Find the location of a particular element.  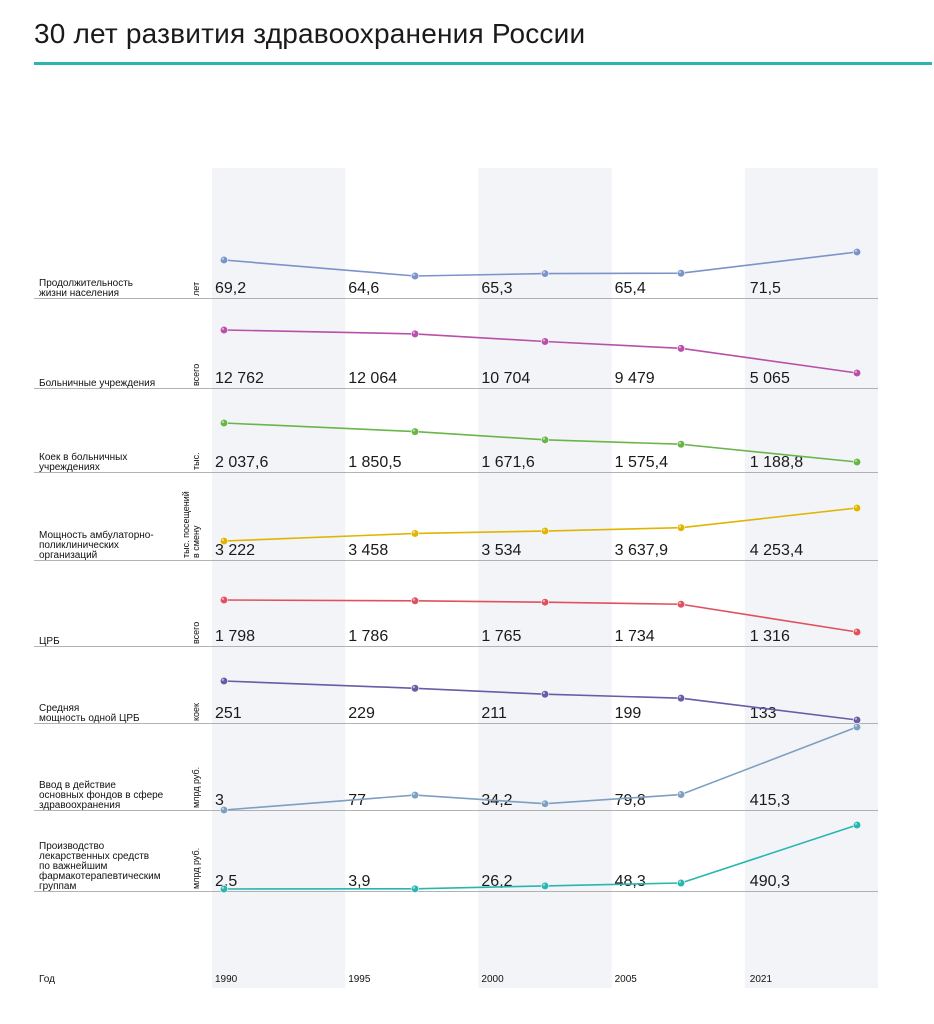

value-label: 26,2 is located at coordinates (496, 881).